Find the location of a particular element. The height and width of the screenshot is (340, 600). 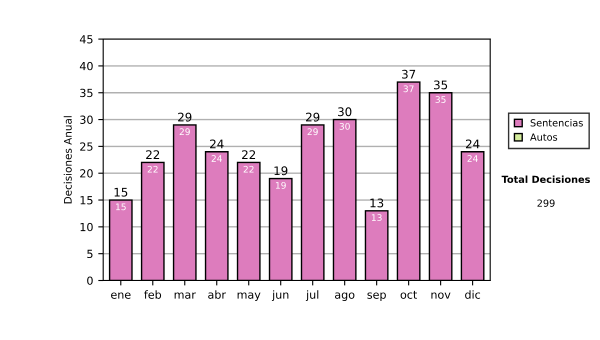

x-tick-label: jun is located at coordinates (280, 295).